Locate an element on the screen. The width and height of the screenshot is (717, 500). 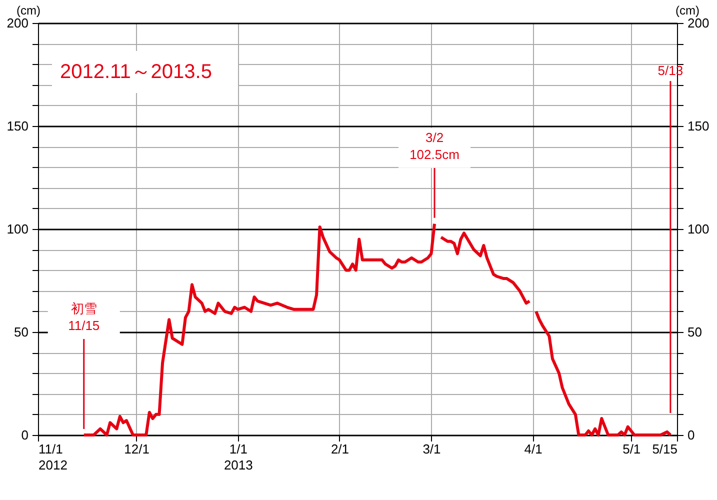
x-tick-label: 3/1 is located at coordinates (431, 449).